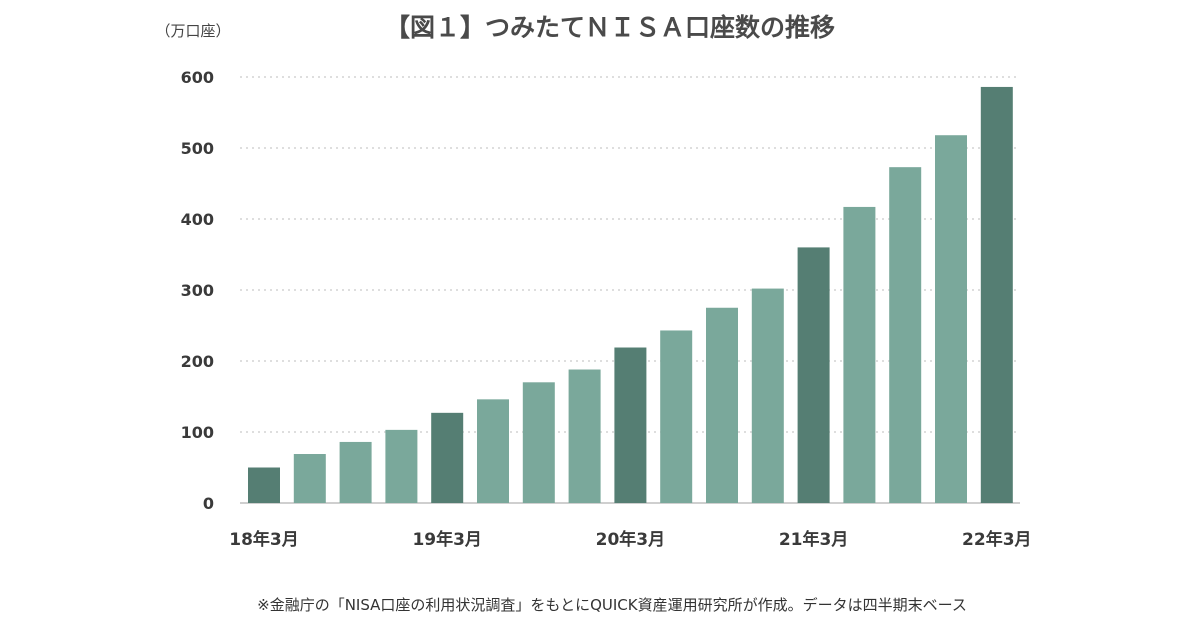  Describe the element at coordinates (197, 432) in the screenshot. I see `y-tick-label: 100` at that location.